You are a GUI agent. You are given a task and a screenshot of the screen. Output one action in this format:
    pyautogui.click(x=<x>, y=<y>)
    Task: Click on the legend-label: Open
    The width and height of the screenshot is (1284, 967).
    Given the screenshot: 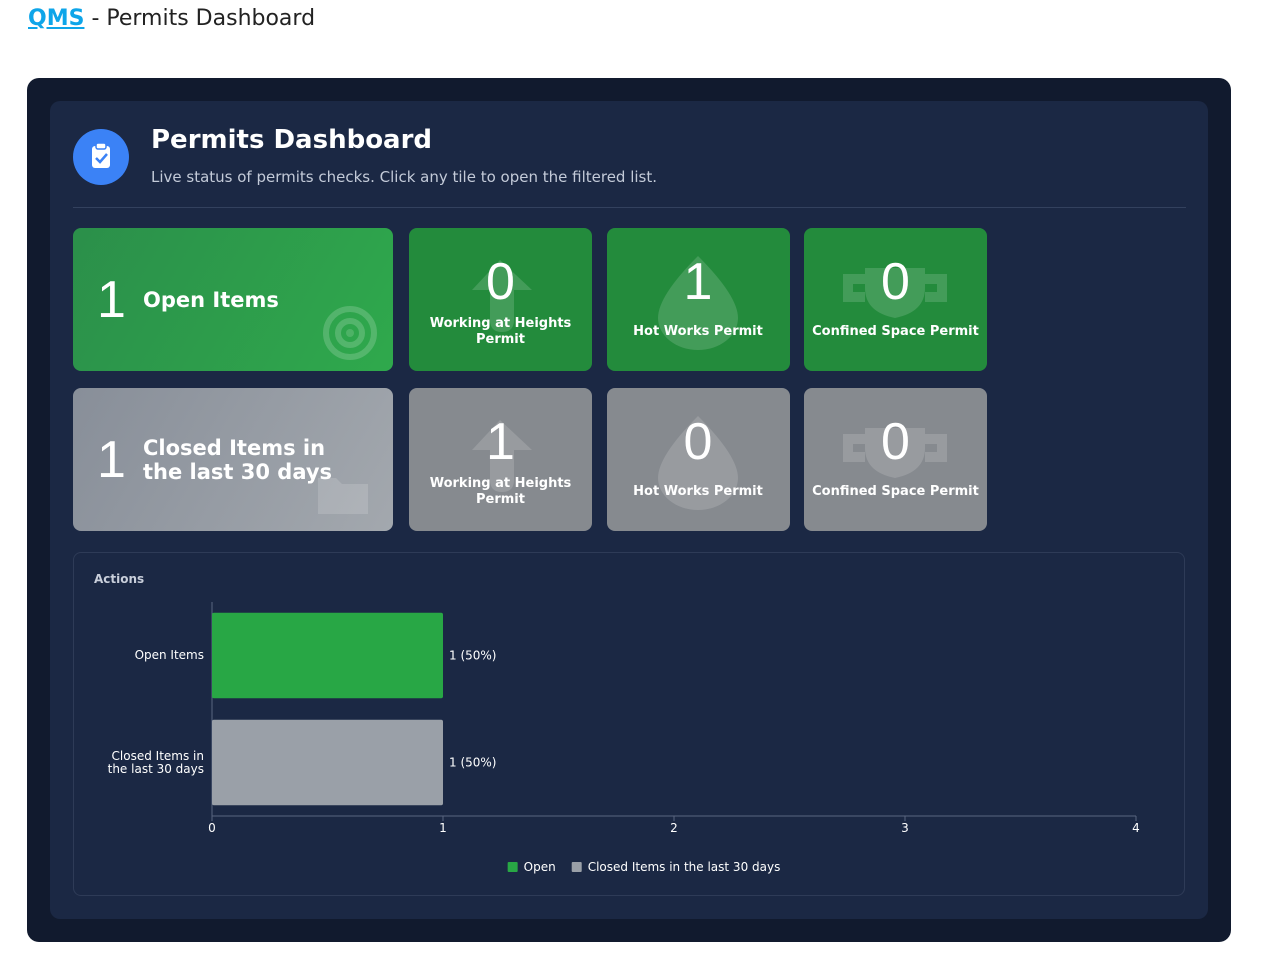 What is the action you would take?
    pyautogui.click(x=540, y=867)
    